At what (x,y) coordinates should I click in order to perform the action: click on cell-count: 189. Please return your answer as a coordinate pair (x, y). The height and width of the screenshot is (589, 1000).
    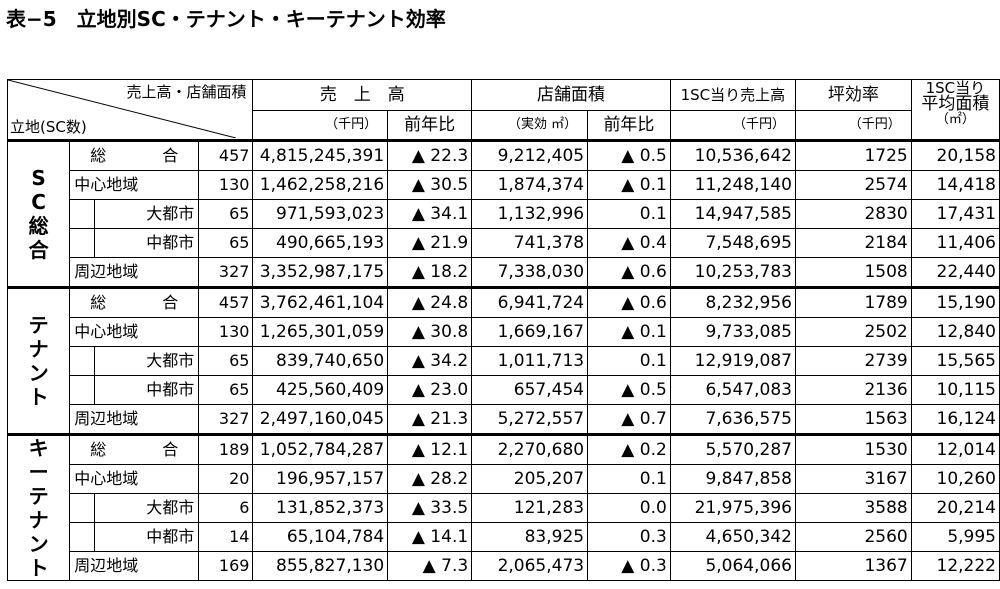
    Looking at the image, I should click on (226, 449).